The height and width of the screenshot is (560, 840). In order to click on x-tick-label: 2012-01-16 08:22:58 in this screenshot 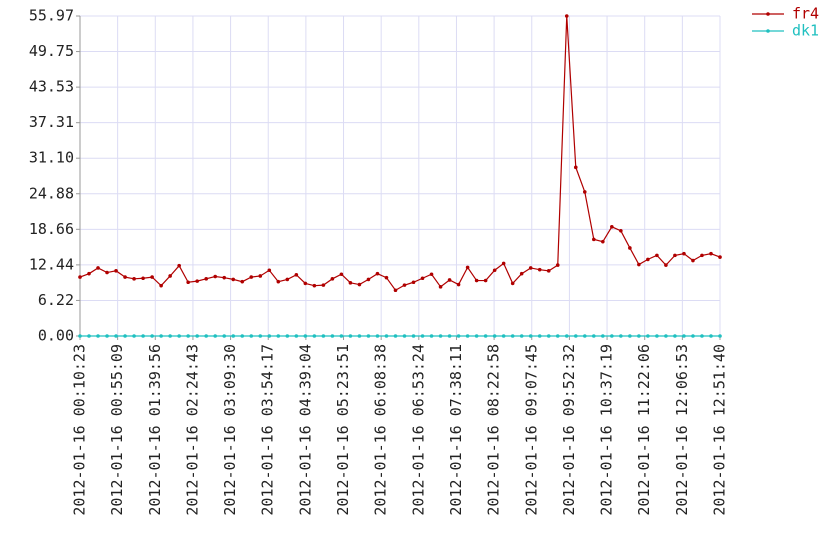, I will do `click(494, 430)`.